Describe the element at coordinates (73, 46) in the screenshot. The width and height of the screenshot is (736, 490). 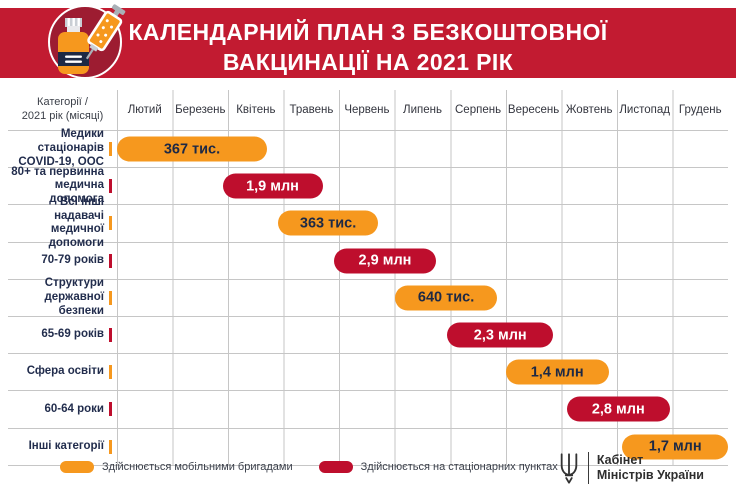
I see `vial-icon` at that location.